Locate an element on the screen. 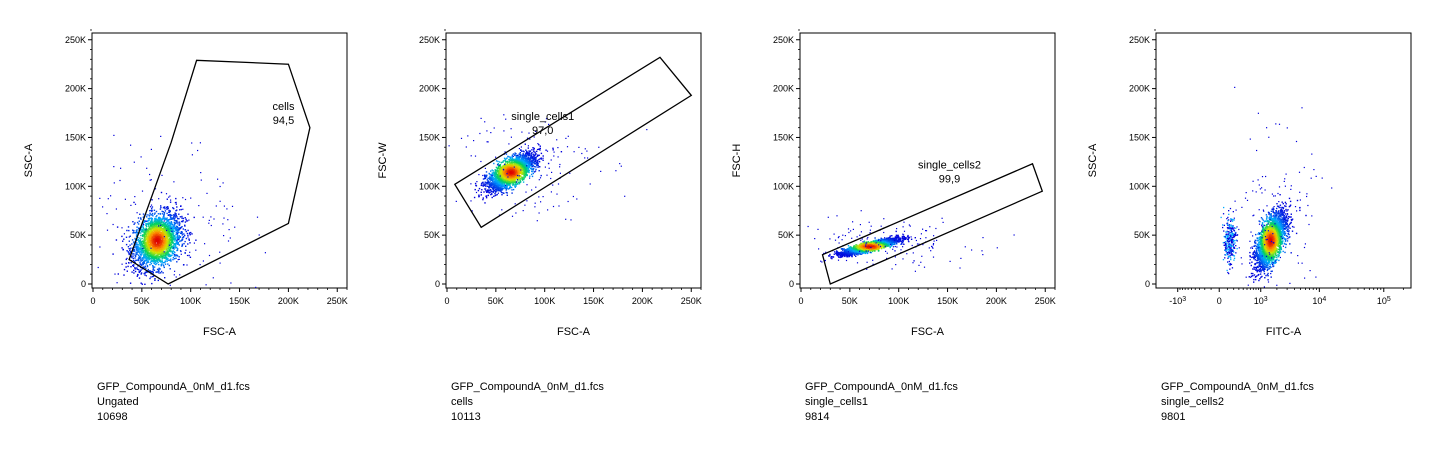 The image size is (1431, 454). y-tick-label: 150K is located at coordinates (75, 137).